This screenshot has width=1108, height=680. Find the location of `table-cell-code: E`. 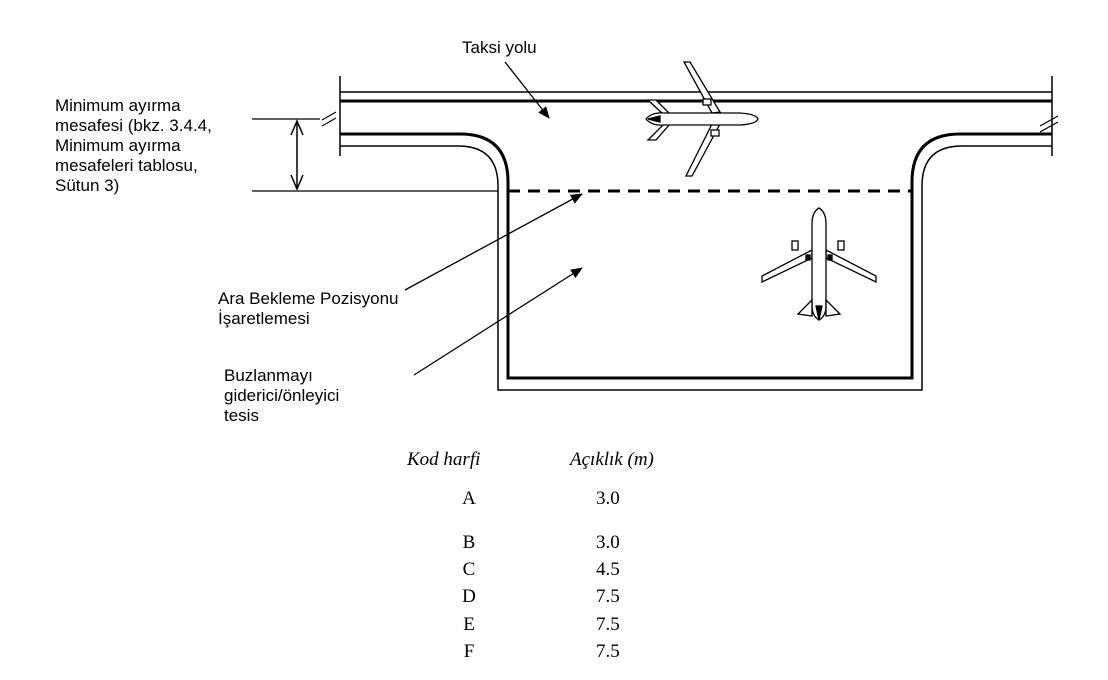

table-cell-code: E is located at coordinates (469, 624).